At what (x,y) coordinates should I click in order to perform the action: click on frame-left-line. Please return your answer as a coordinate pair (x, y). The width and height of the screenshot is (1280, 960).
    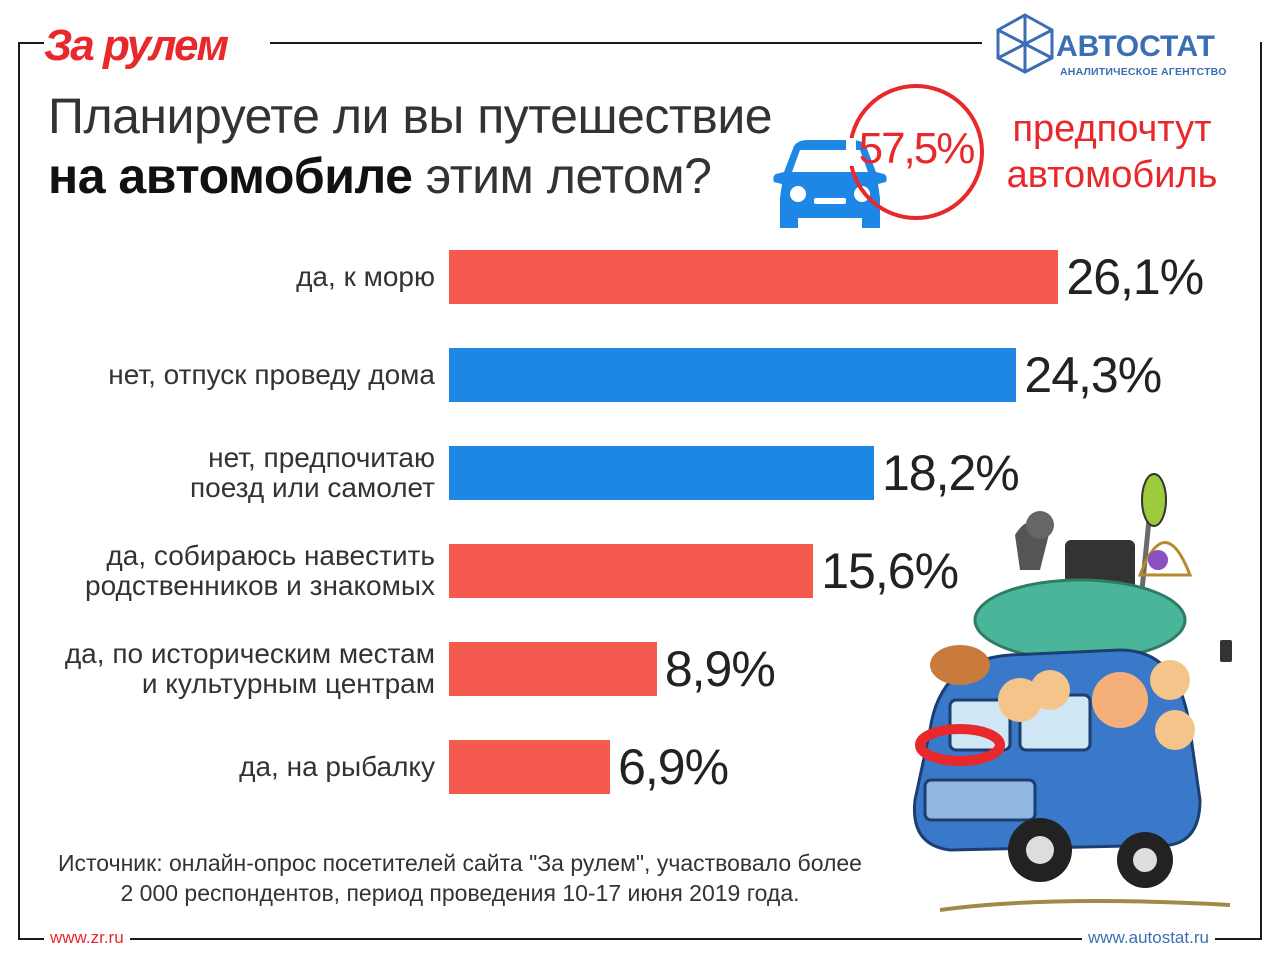
    Looking at the image, I should click on (19, 490).